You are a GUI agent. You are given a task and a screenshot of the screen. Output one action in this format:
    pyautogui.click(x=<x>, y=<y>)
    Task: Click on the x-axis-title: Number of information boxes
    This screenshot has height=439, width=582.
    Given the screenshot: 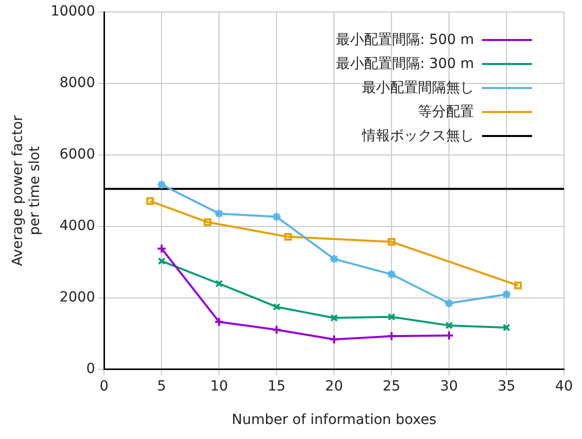 What is the action you would take?
    pyautogui.click(x=334, y=420)
    